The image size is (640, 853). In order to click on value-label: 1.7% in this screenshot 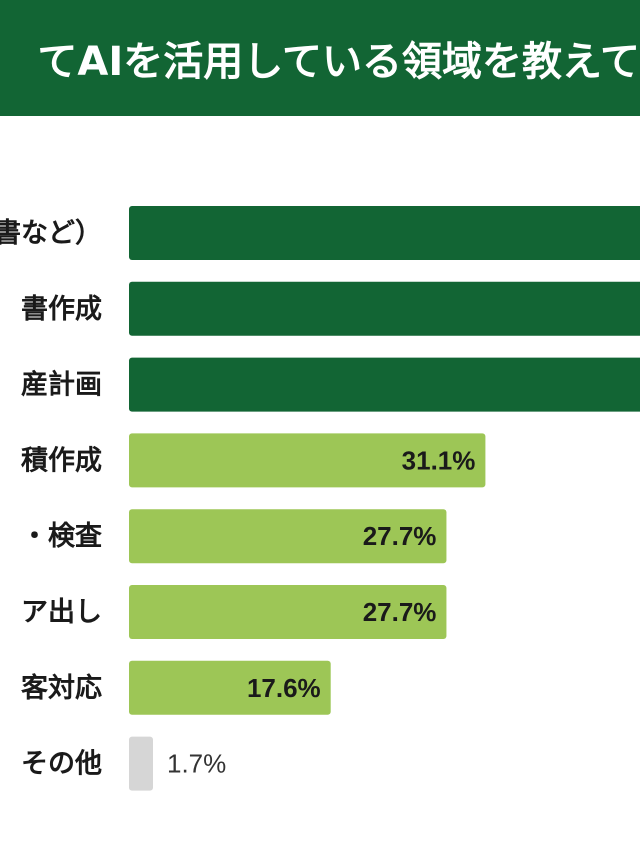, I will do `click(196, 764)`.